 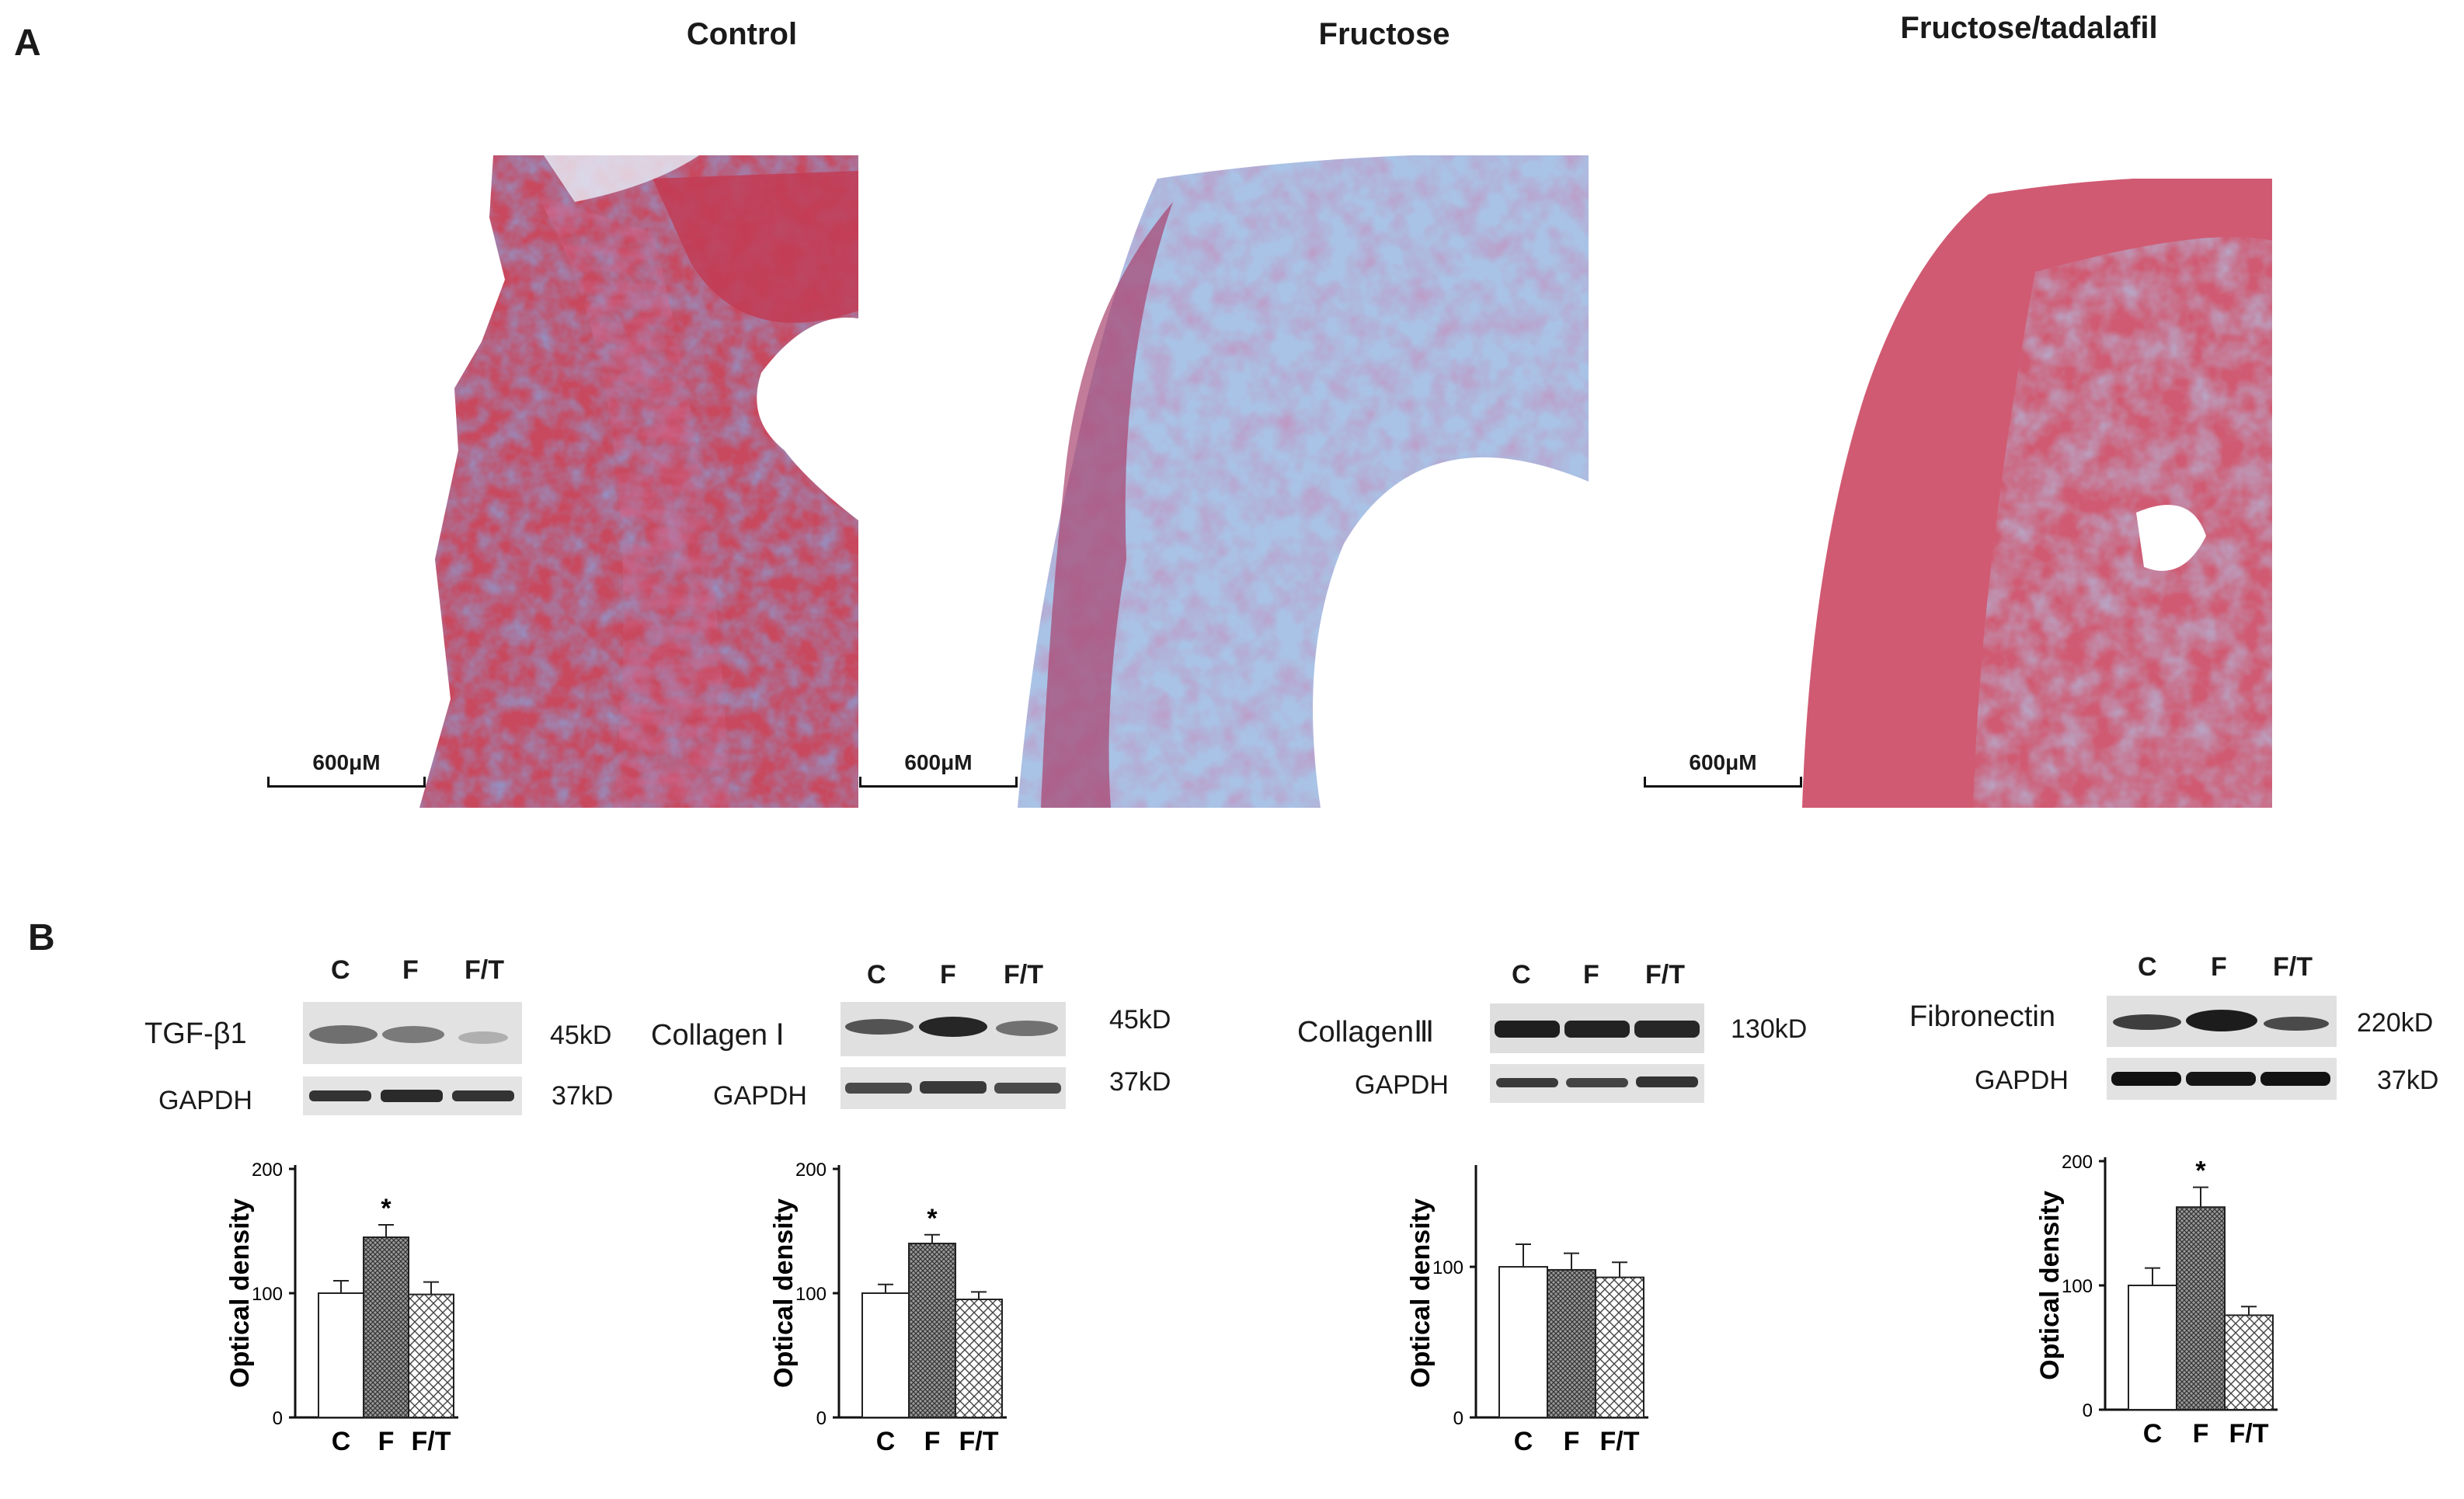 What do you see at coordinates (1366, 1032) in the screenshot?
I see `protein-label-collagen-iii: CollagenⅢ` at bounding box center [1366, 1032].